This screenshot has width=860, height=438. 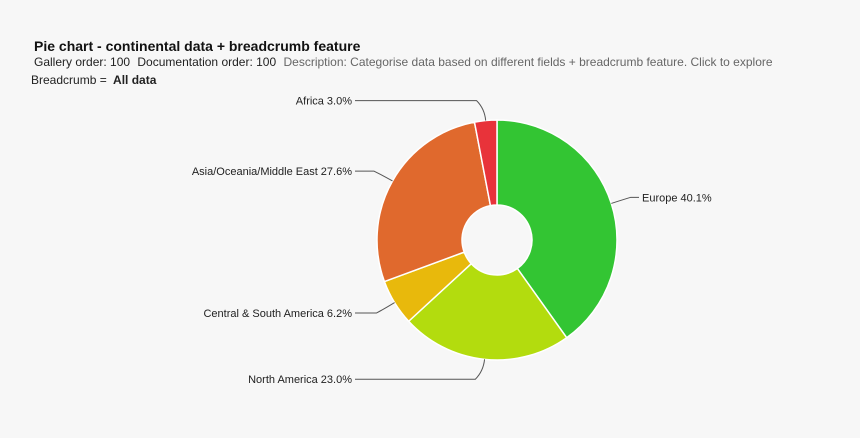 I want to click on data-label: Africa 3.0%, so click(x=324, y=102).